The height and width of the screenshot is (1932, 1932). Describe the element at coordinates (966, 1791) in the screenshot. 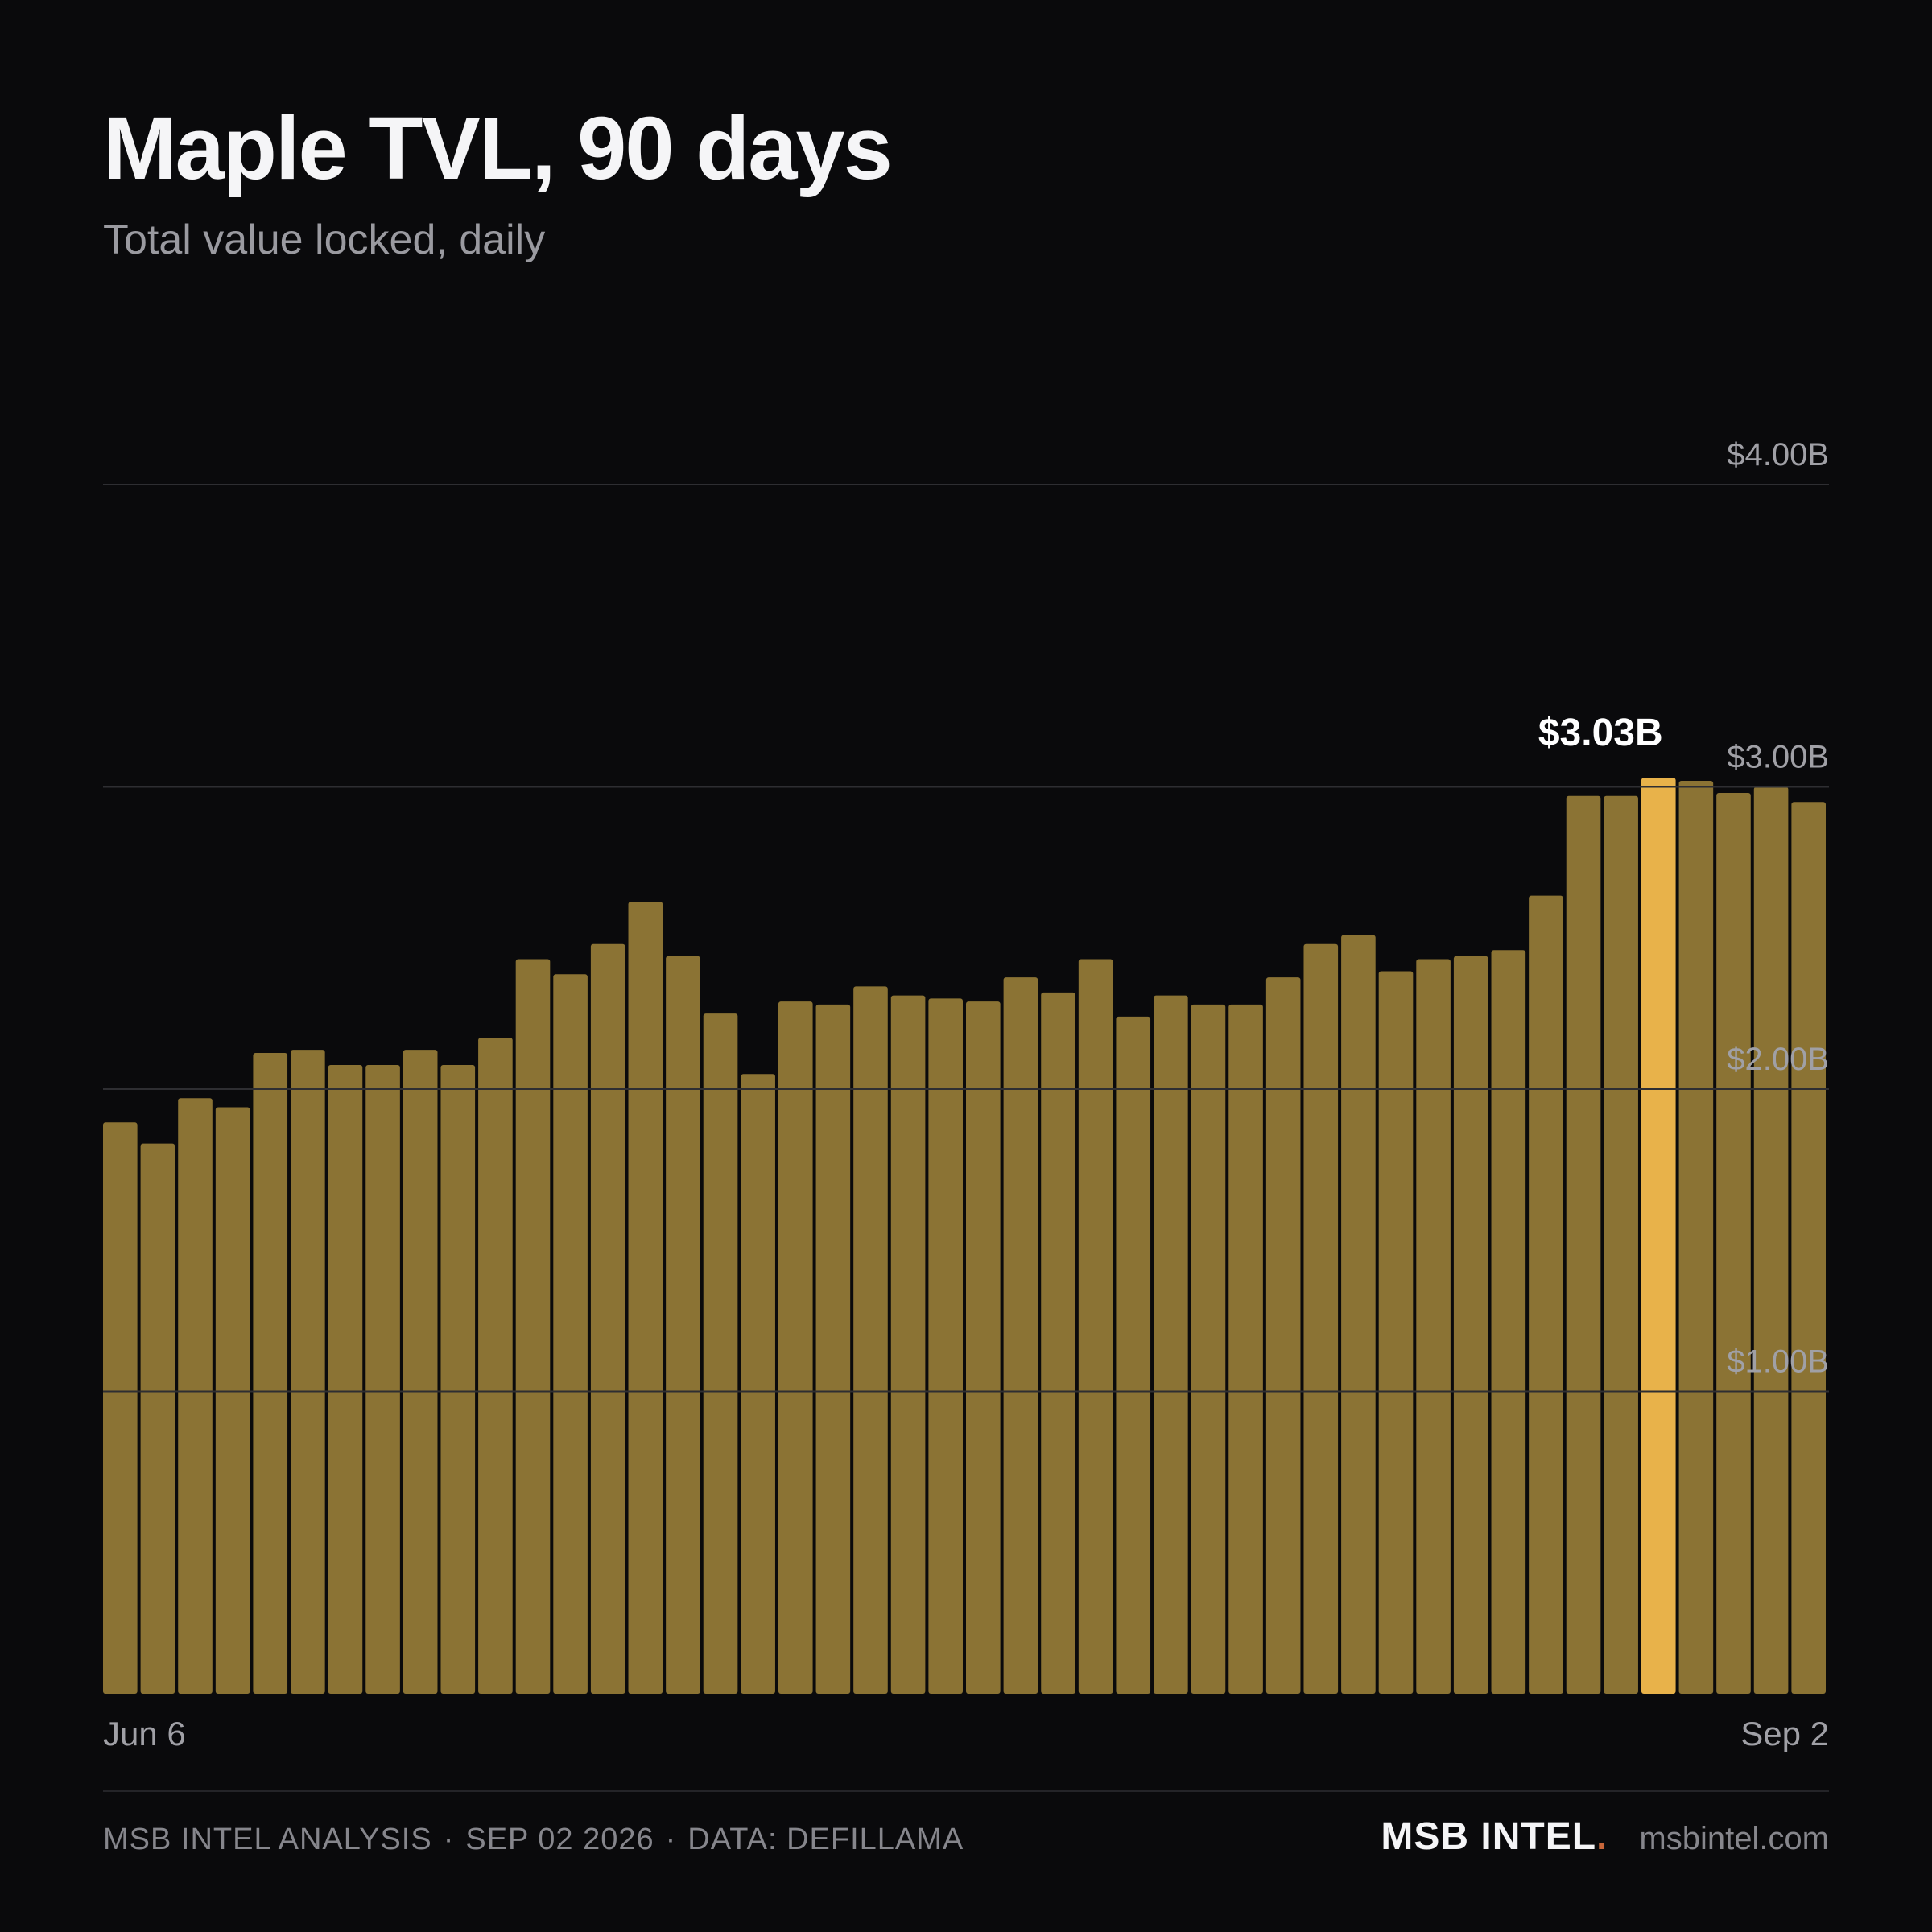

I see `footer-divider` at that location.